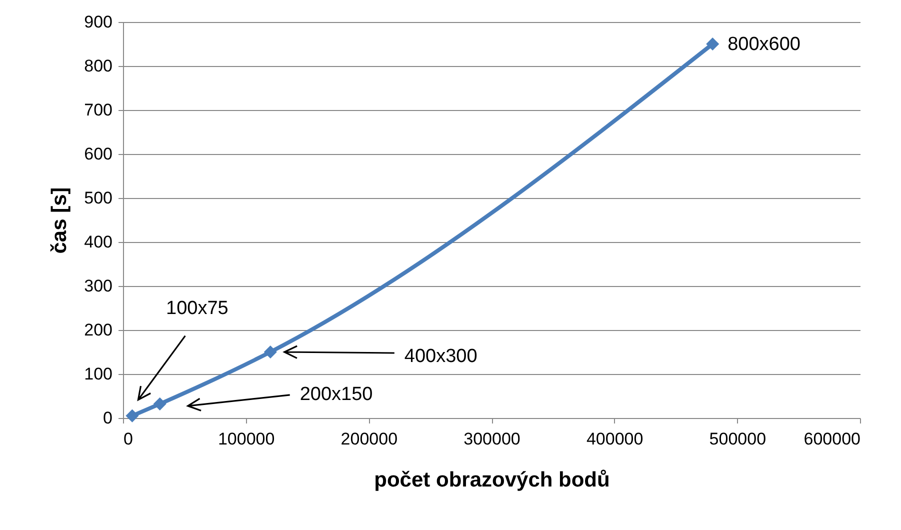  I want to click on annotation: 100x75, so click(197, 308).